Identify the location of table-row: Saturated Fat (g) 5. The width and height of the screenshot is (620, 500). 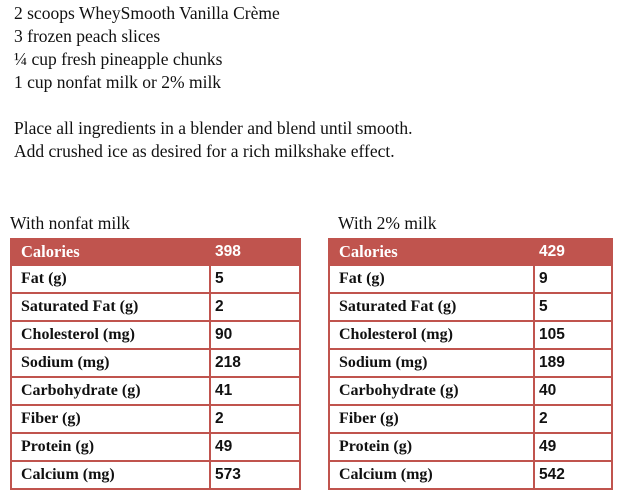
(470, 308).